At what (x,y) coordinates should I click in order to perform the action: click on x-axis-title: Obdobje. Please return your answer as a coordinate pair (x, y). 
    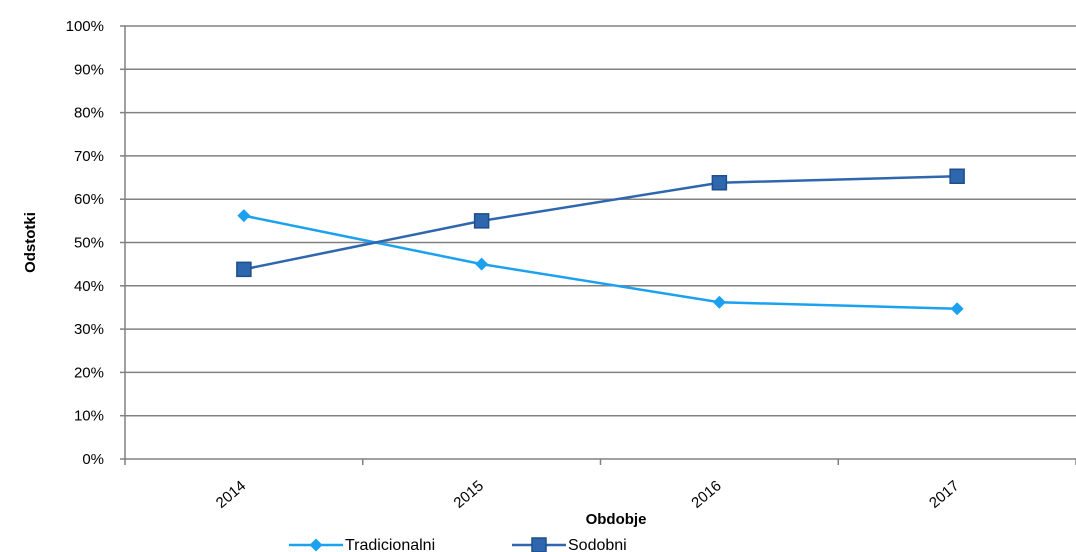
    Looking at the image, I should click on (616, 519).